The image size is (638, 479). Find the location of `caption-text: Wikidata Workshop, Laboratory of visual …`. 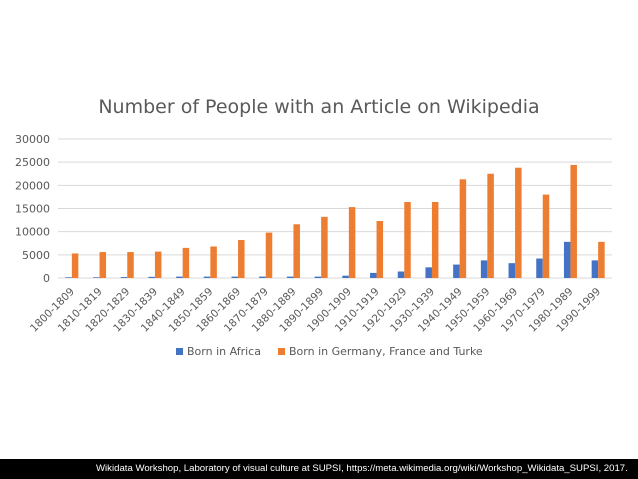

caption-text: Wikidata Workshop, Laboratory of visual … is located at coordinates (362, 468).